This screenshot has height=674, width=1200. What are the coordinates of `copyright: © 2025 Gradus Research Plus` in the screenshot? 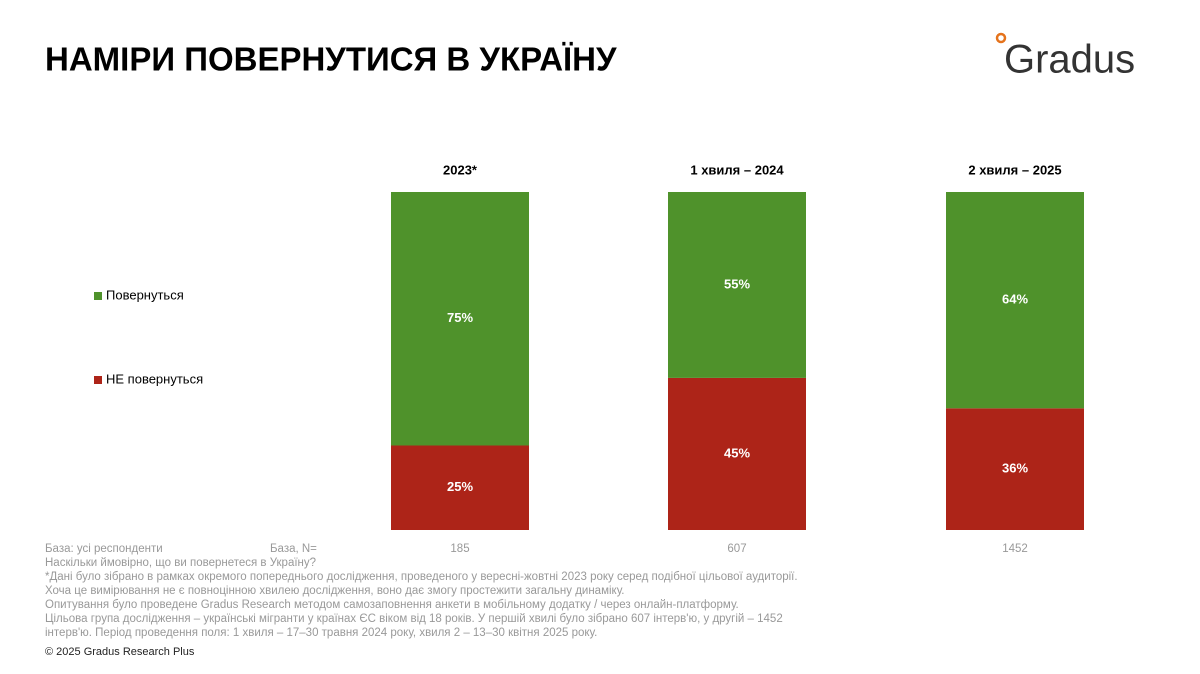 It's located at (120, 652).